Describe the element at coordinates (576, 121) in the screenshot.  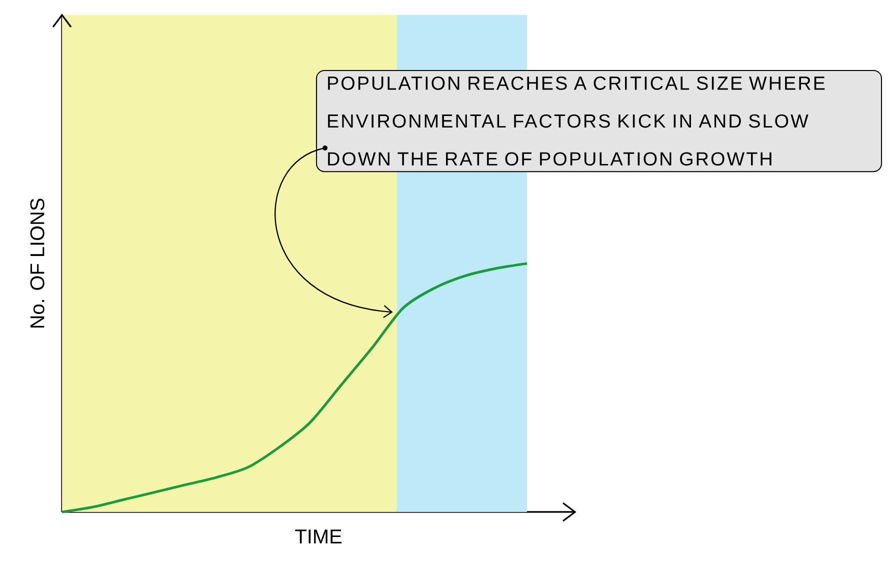
I see `text: POPULATION REACHES A CRITICAL SIZE WHERE ENVIRONMENTAL FACTORS KICK IN AND SLOW DOWN THE RATE OF POPULATION GROWTH` at that location.